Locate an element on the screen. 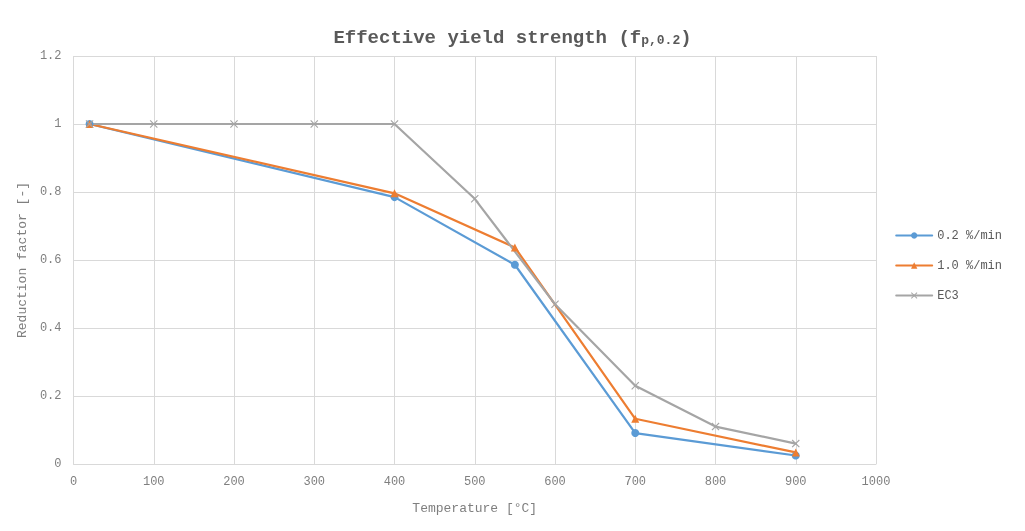  legend-label: EC3 is located at coordinates (948, 295).